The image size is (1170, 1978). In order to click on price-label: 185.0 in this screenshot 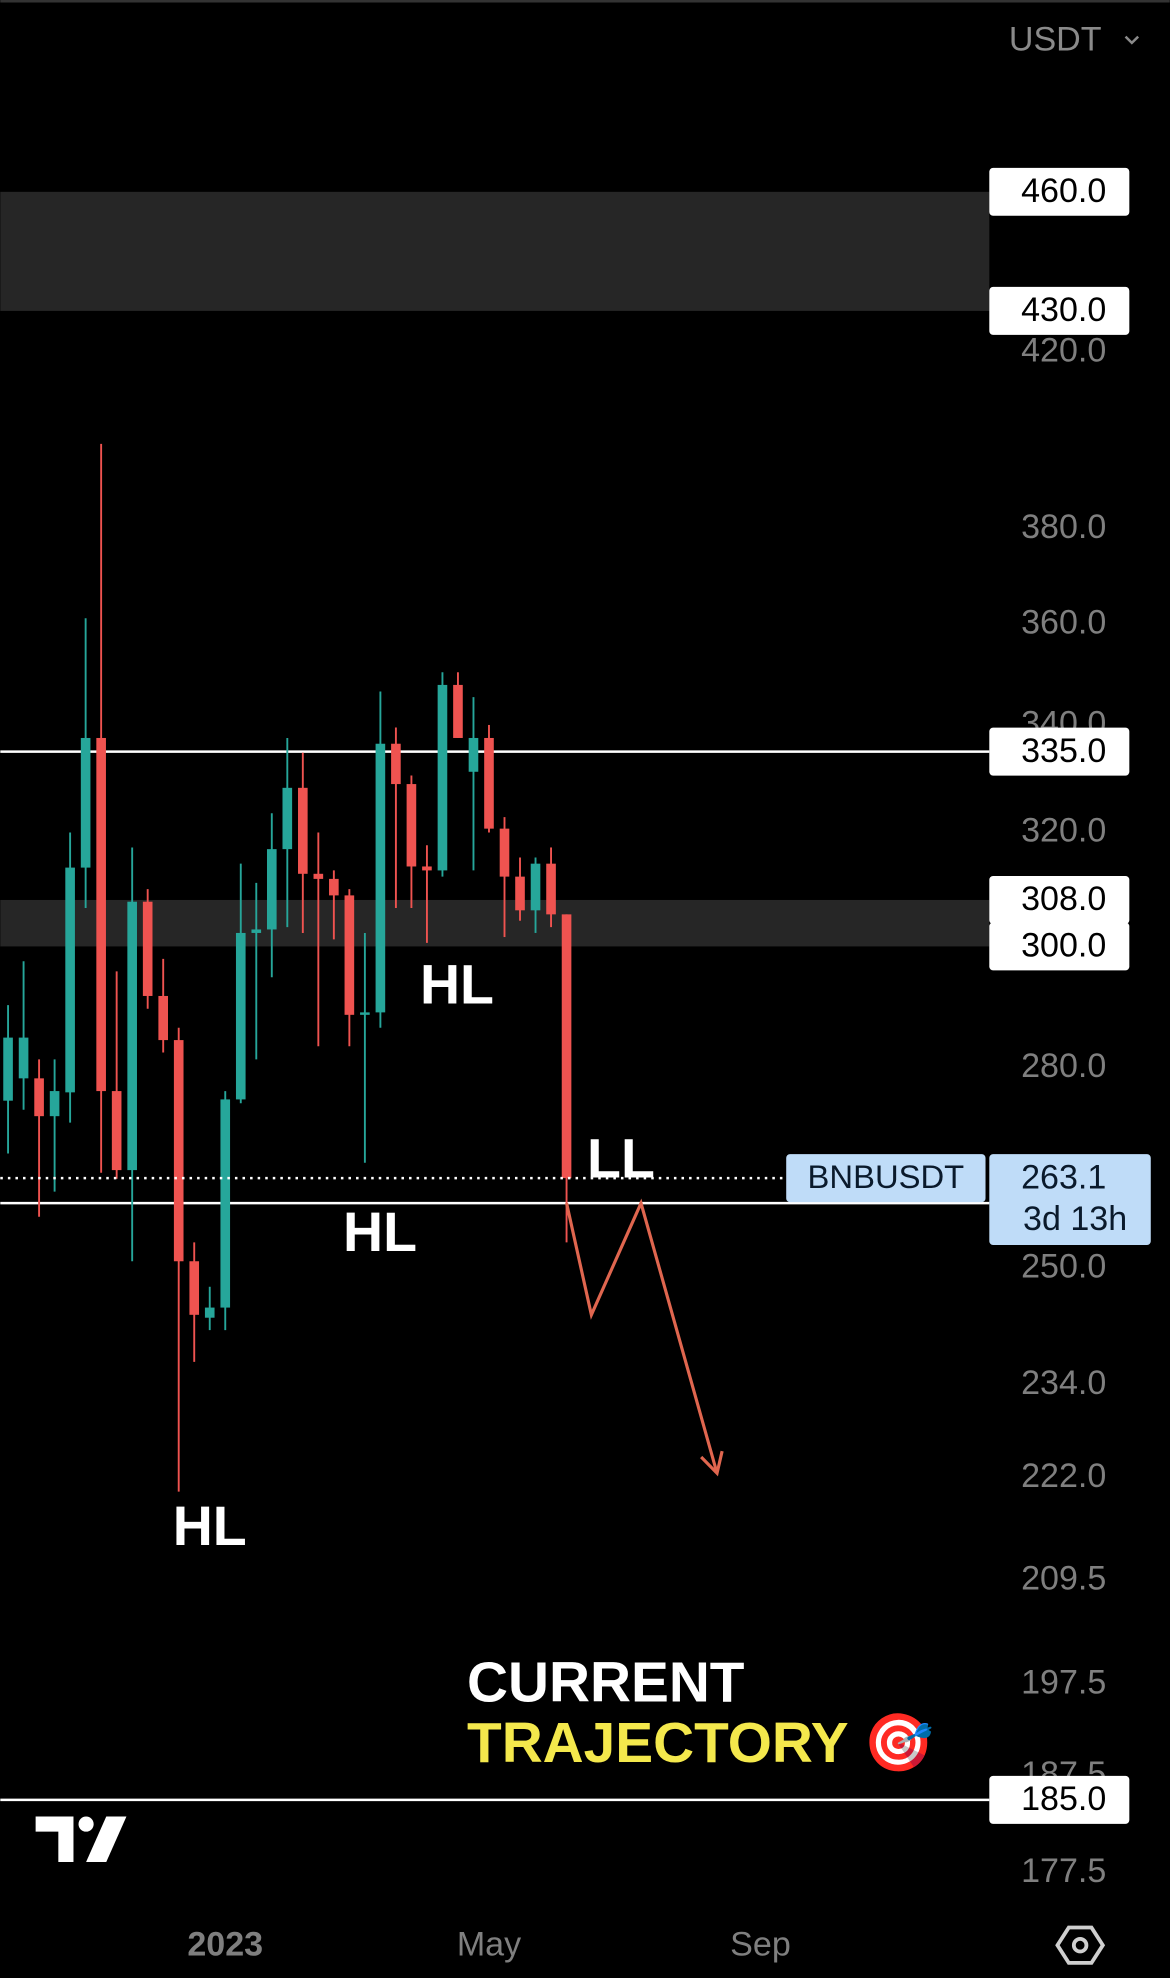, I will do `click(1063, 1799)`.